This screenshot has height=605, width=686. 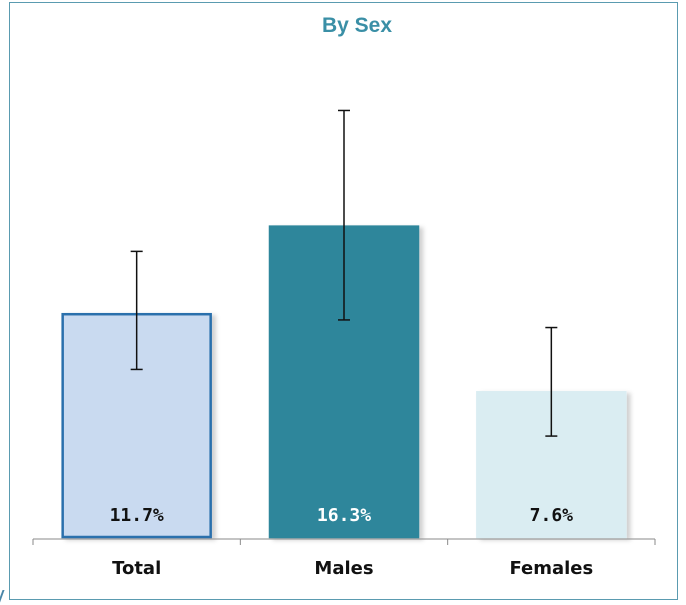 I want to click on value-label-females: 7.6%, so click(x=552, y=515).